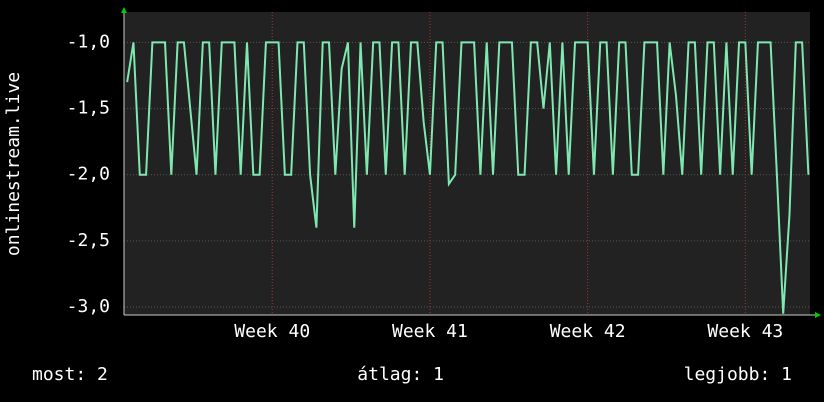  I want to click on x-axis-arrow, so click(818, 315).